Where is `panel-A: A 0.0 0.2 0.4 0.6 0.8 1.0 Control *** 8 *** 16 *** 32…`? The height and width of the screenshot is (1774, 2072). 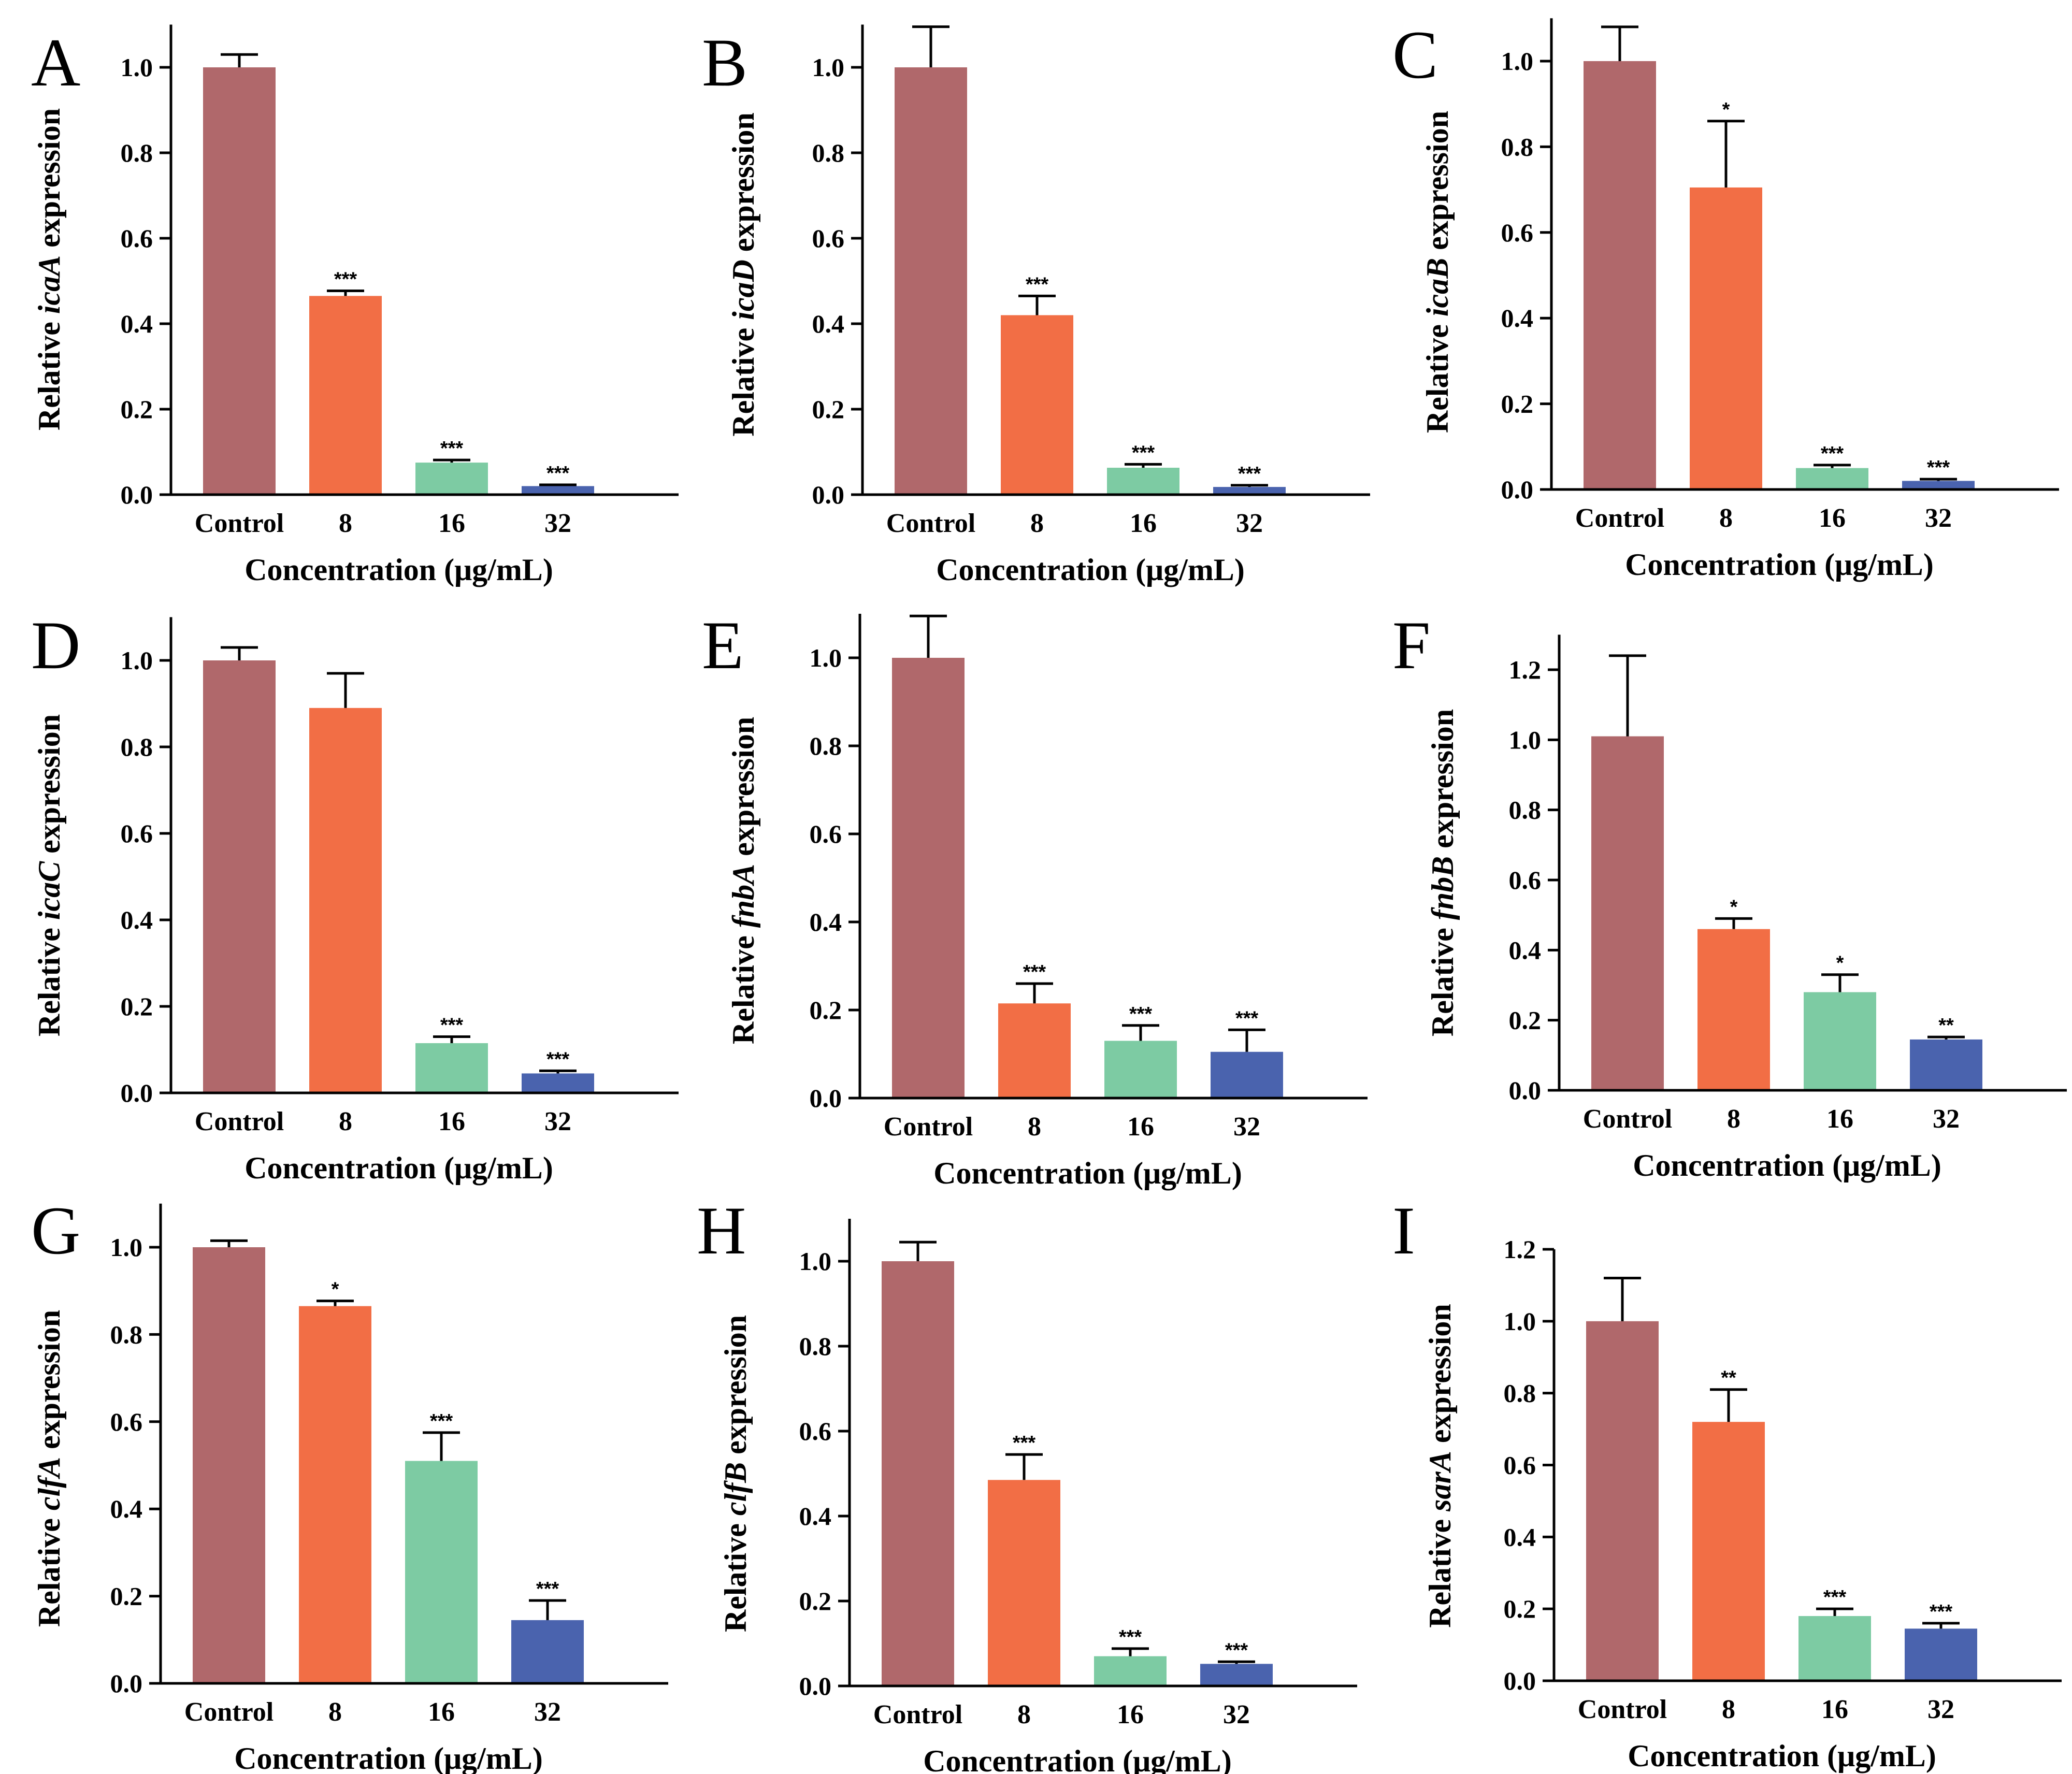
panel-A: A 0.0 0.2 0.4 0.6 0.8 1.0 Control *** 8 *** 16 *** 32… is located at coordinates (355, 305).